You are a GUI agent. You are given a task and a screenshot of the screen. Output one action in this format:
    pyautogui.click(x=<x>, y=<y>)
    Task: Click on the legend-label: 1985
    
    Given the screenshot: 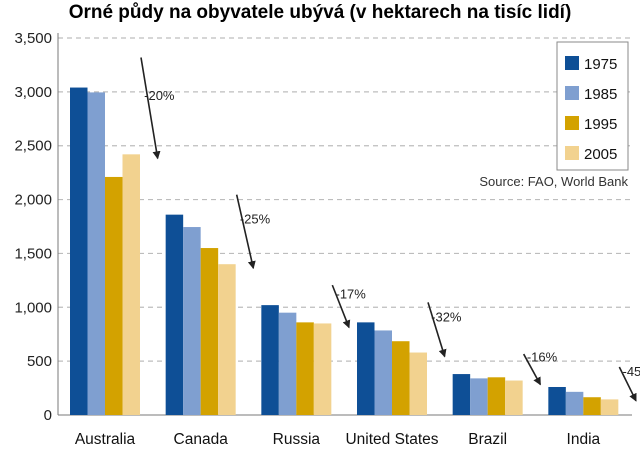 What is the action you would take?
    pyautogui.click(x=600, y=94)
    